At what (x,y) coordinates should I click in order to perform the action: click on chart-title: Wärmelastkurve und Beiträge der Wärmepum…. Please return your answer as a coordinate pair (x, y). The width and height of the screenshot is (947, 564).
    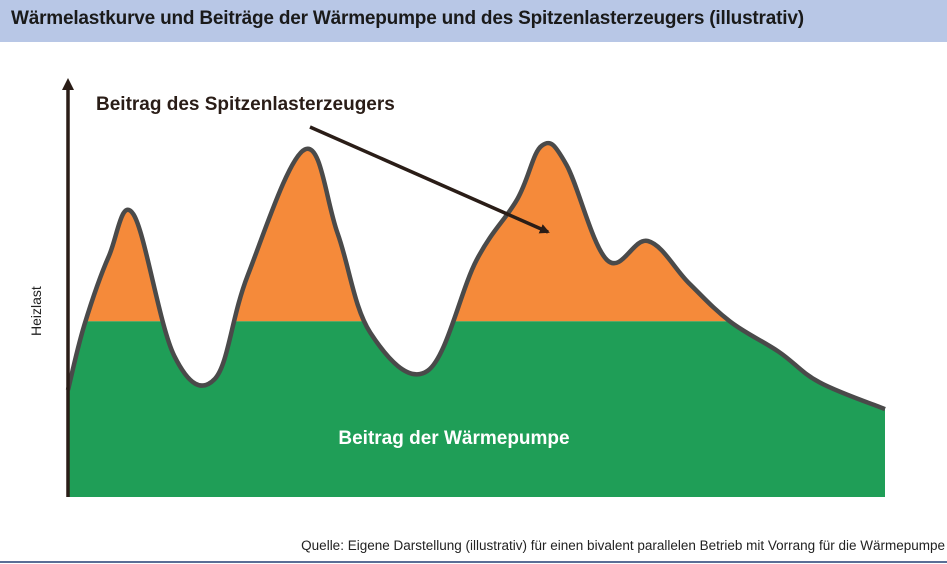
    Looking at the image, I should click on (407, 18).